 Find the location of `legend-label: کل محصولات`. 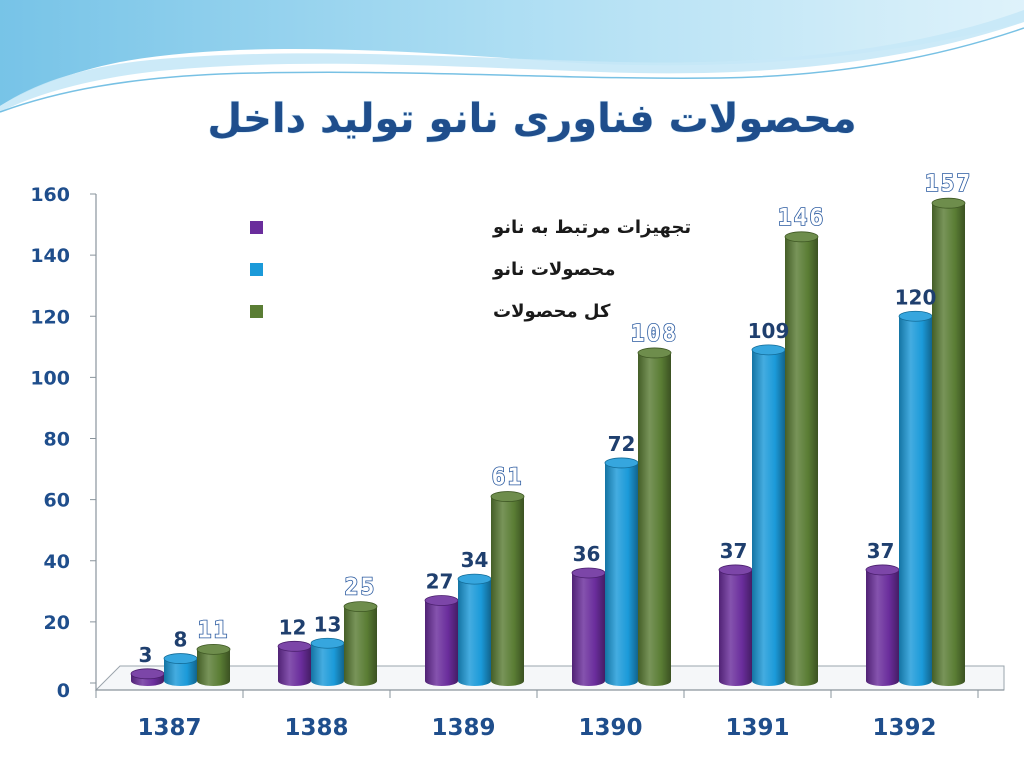

legend-label: کل محصولات is located at coordinates (552, 311).